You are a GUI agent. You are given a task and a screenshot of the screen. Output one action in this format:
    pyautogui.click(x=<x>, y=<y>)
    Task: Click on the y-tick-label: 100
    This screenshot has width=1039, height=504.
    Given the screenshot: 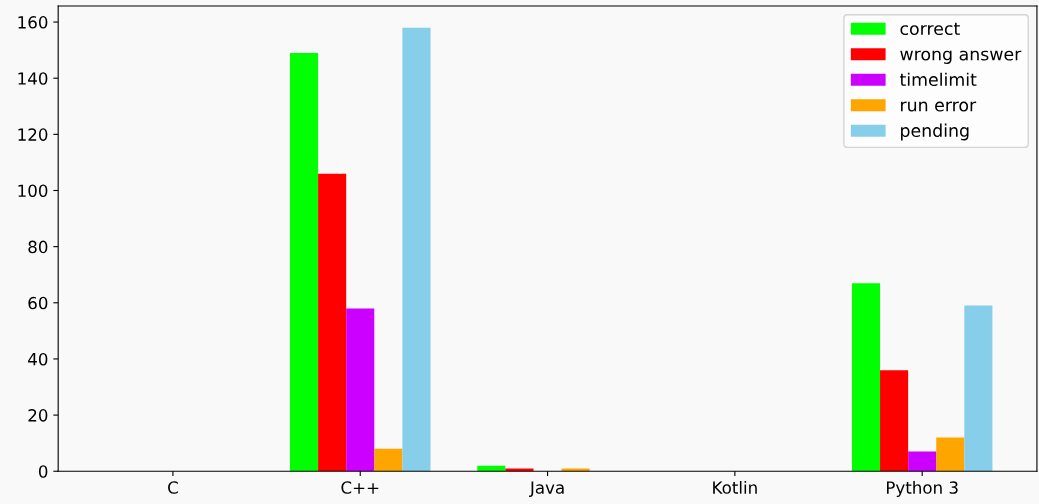 What is the action you would take?
    pyautogui.click(x=33, y=191)
    